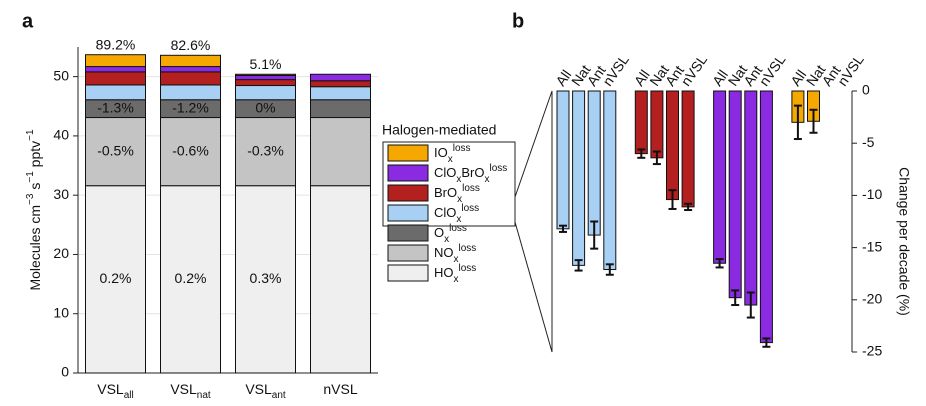  I want to click on zoom-lines, so click(533, 221).